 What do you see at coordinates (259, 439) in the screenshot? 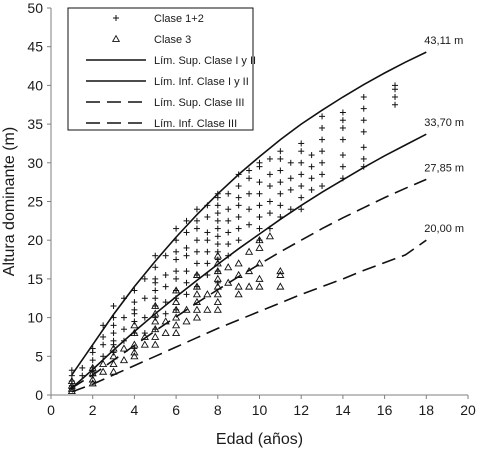
I see `x-axis-title: Edad (años)` at bounding box center [259, 439].